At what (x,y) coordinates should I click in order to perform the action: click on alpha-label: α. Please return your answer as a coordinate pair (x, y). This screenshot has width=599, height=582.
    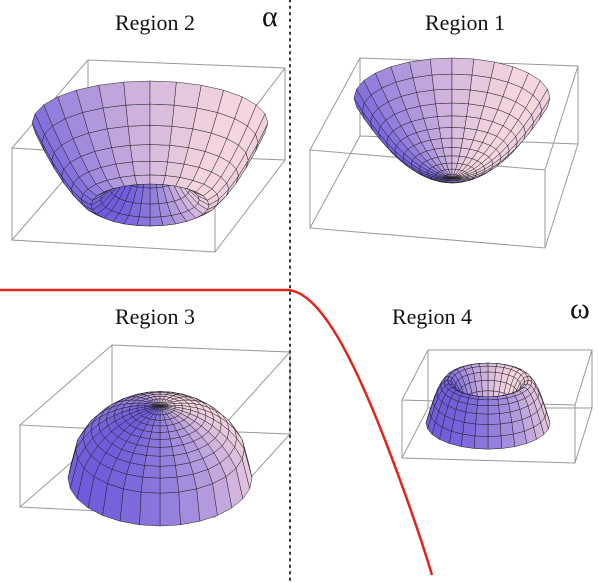
    Looking at the image, I should click on (270, 16).